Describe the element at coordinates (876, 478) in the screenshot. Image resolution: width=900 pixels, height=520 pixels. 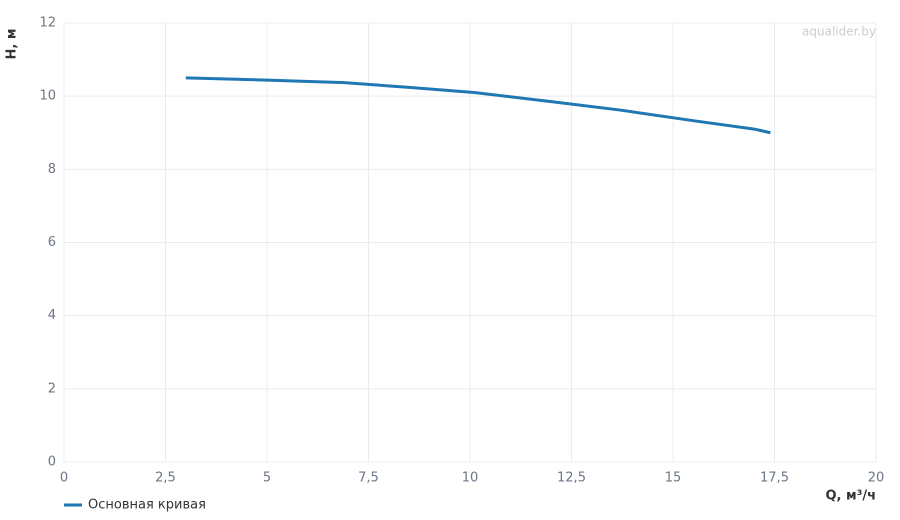
I see `x-tick-label: 20` at that location.